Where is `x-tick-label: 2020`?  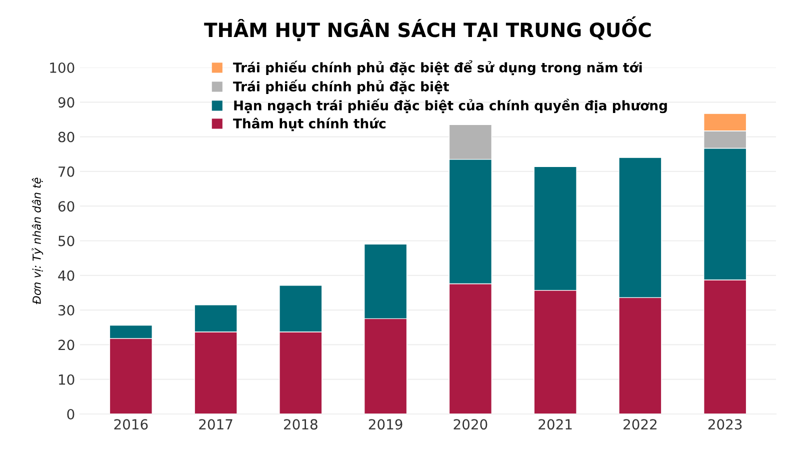 x-tick-label: 2020 is located at coordinates (471, 424).